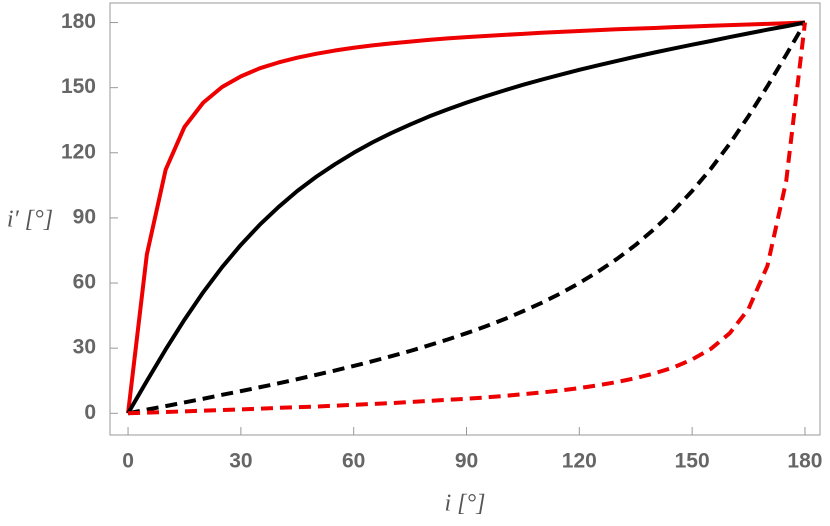  What do you see at coordinates (84, 347) in the screenshot?
I see `y-tick-label: 30` at bounding box center [84, 347].